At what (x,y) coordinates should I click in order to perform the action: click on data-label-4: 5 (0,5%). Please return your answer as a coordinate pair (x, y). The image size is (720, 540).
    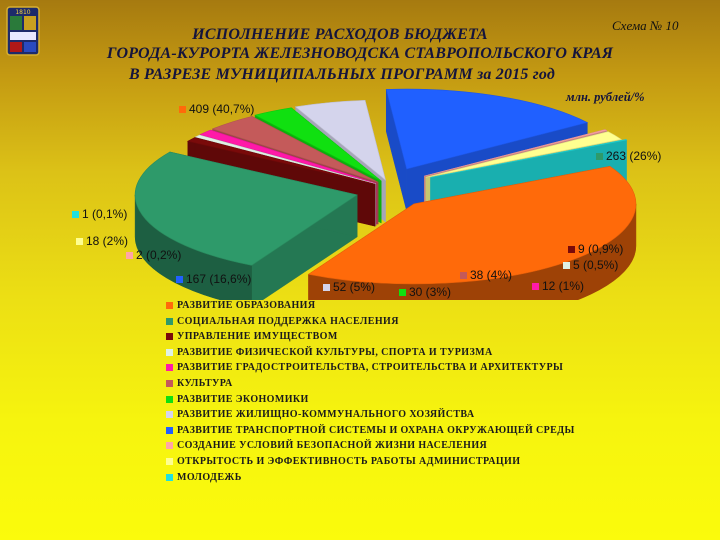
    Looking at the image, I should click on (590, 265).